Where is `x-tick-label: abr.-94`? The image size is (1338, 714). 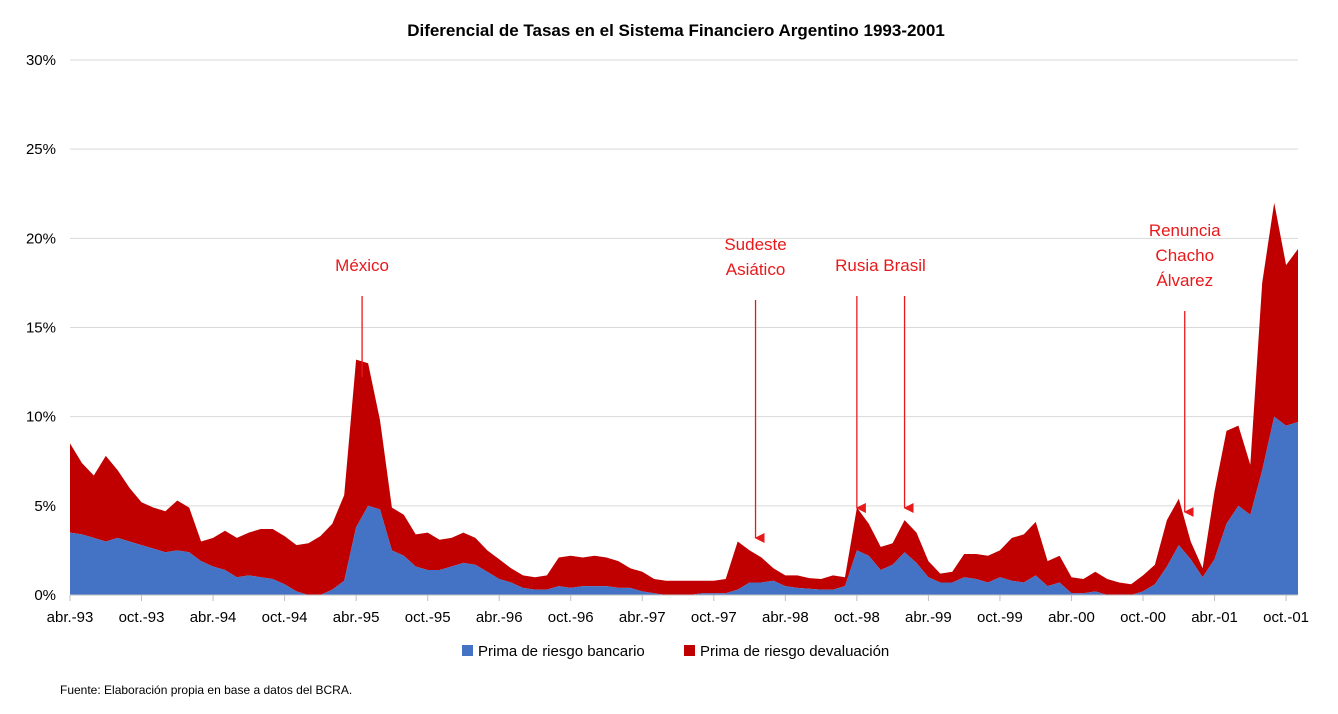 x-tick-label: abr.-94 is located at coordinates (213, 617).